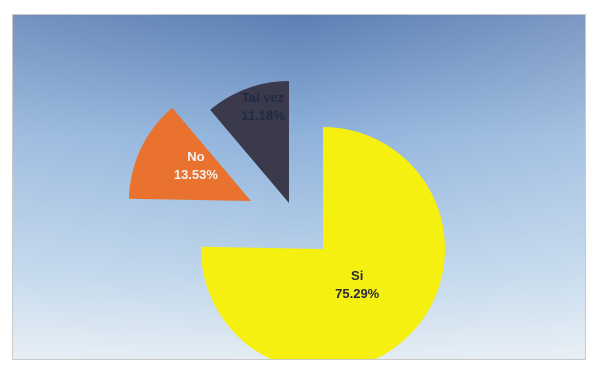 This screenshot has height=369, width=590. Describe the element at coordinates (357, 293) in the screenshot. I see `slice-value-si: 75.29%` at that location.